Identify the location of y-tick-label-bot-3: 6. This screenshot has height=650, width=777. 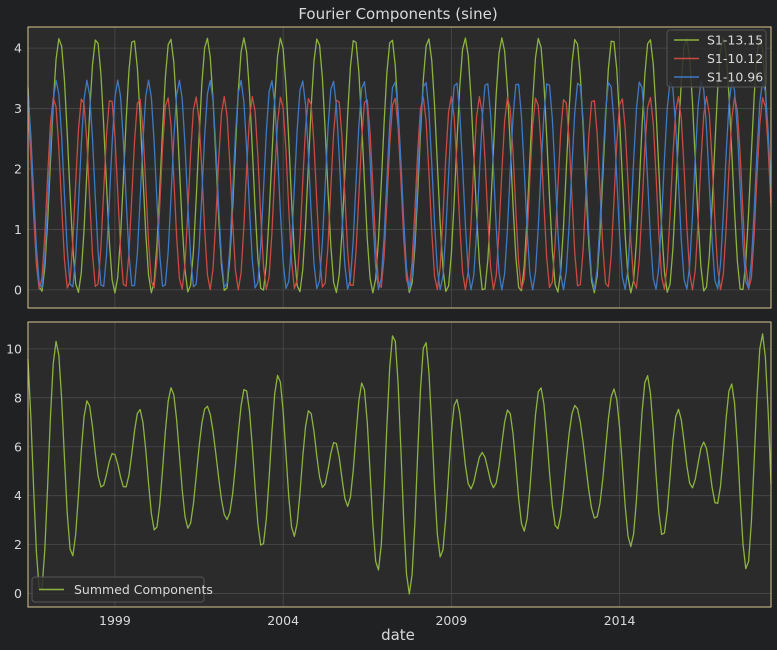
(18, 446).